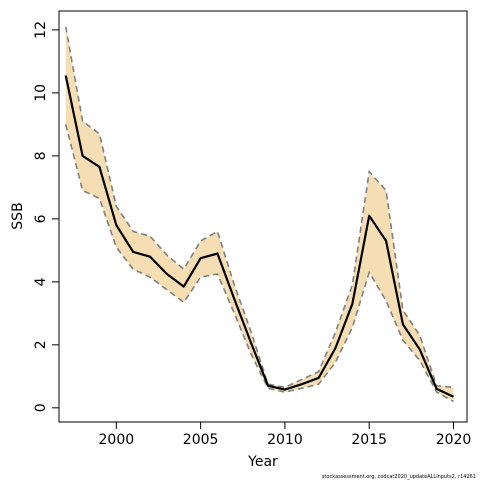 Image resolution: width=480 pixels, height=480 pixels. Describe the element at coordinates (41, 344) in the screenshot. I see `y-tick-label: 2` at that location.